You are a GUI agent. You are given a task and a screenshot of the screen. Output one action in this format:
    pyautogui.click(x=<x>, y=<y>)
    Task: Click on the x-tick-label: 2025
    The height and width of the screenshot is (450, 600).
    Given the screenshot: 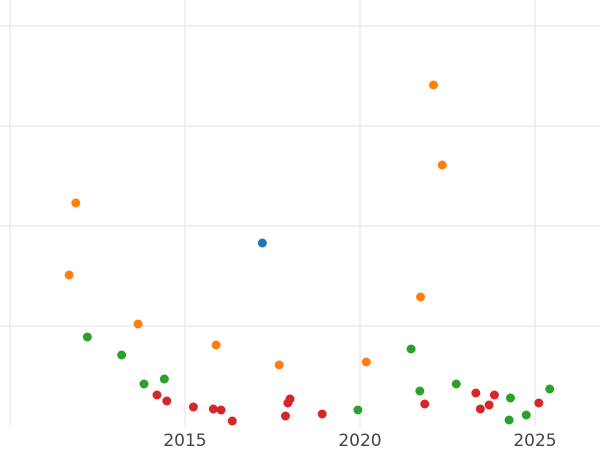 What is the action you would take?
    pyautogui.click(x=534, y=440)
    